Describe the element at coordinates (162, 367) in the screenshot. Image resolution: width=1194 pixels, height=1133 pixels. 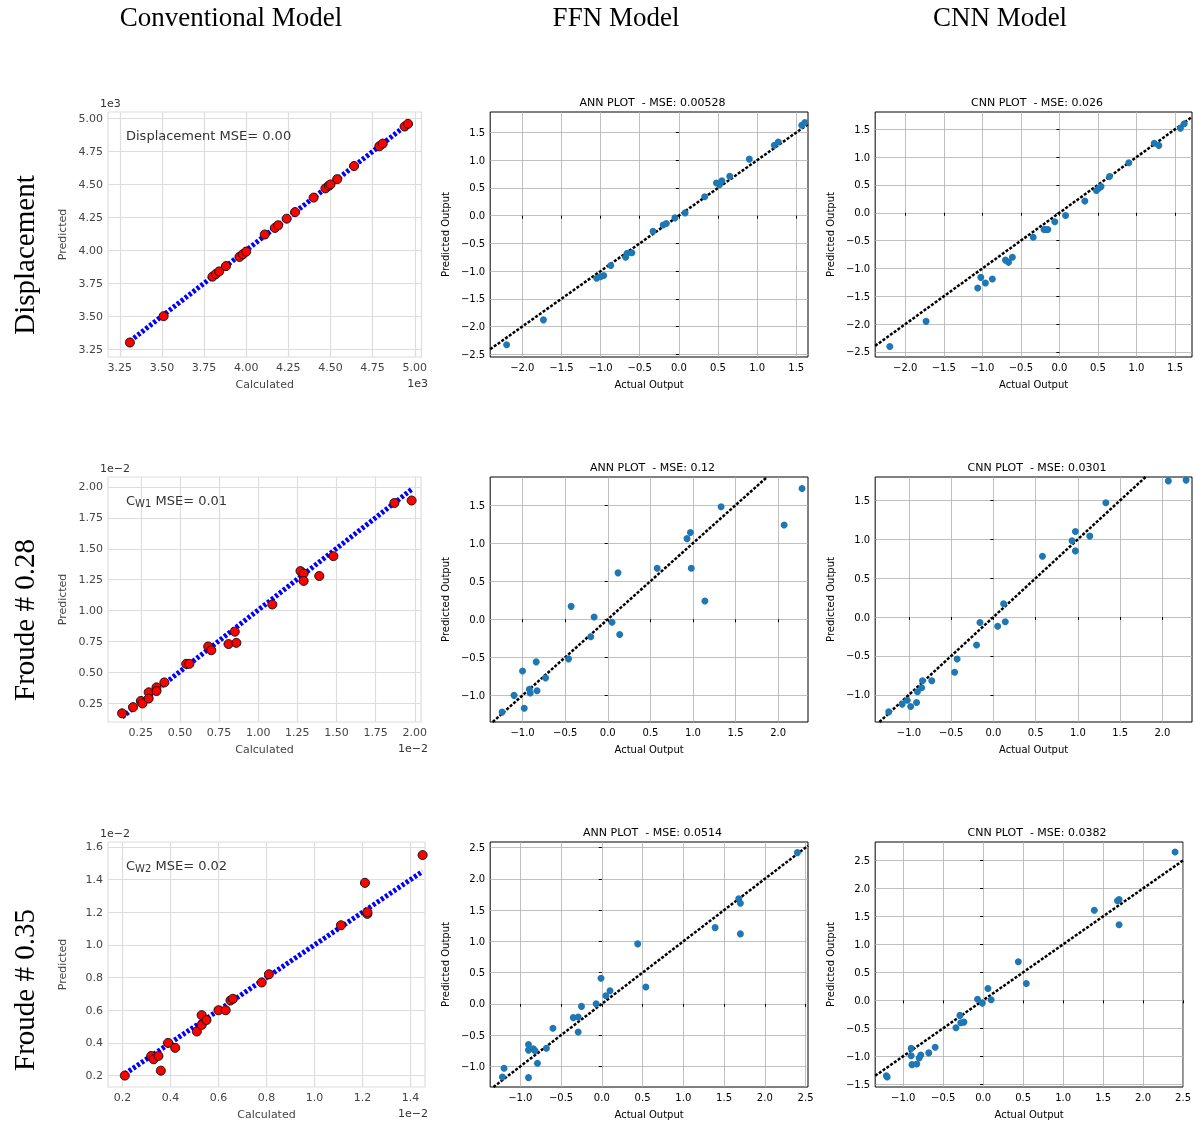
I see `x-tick-label: 3.50` at that location.